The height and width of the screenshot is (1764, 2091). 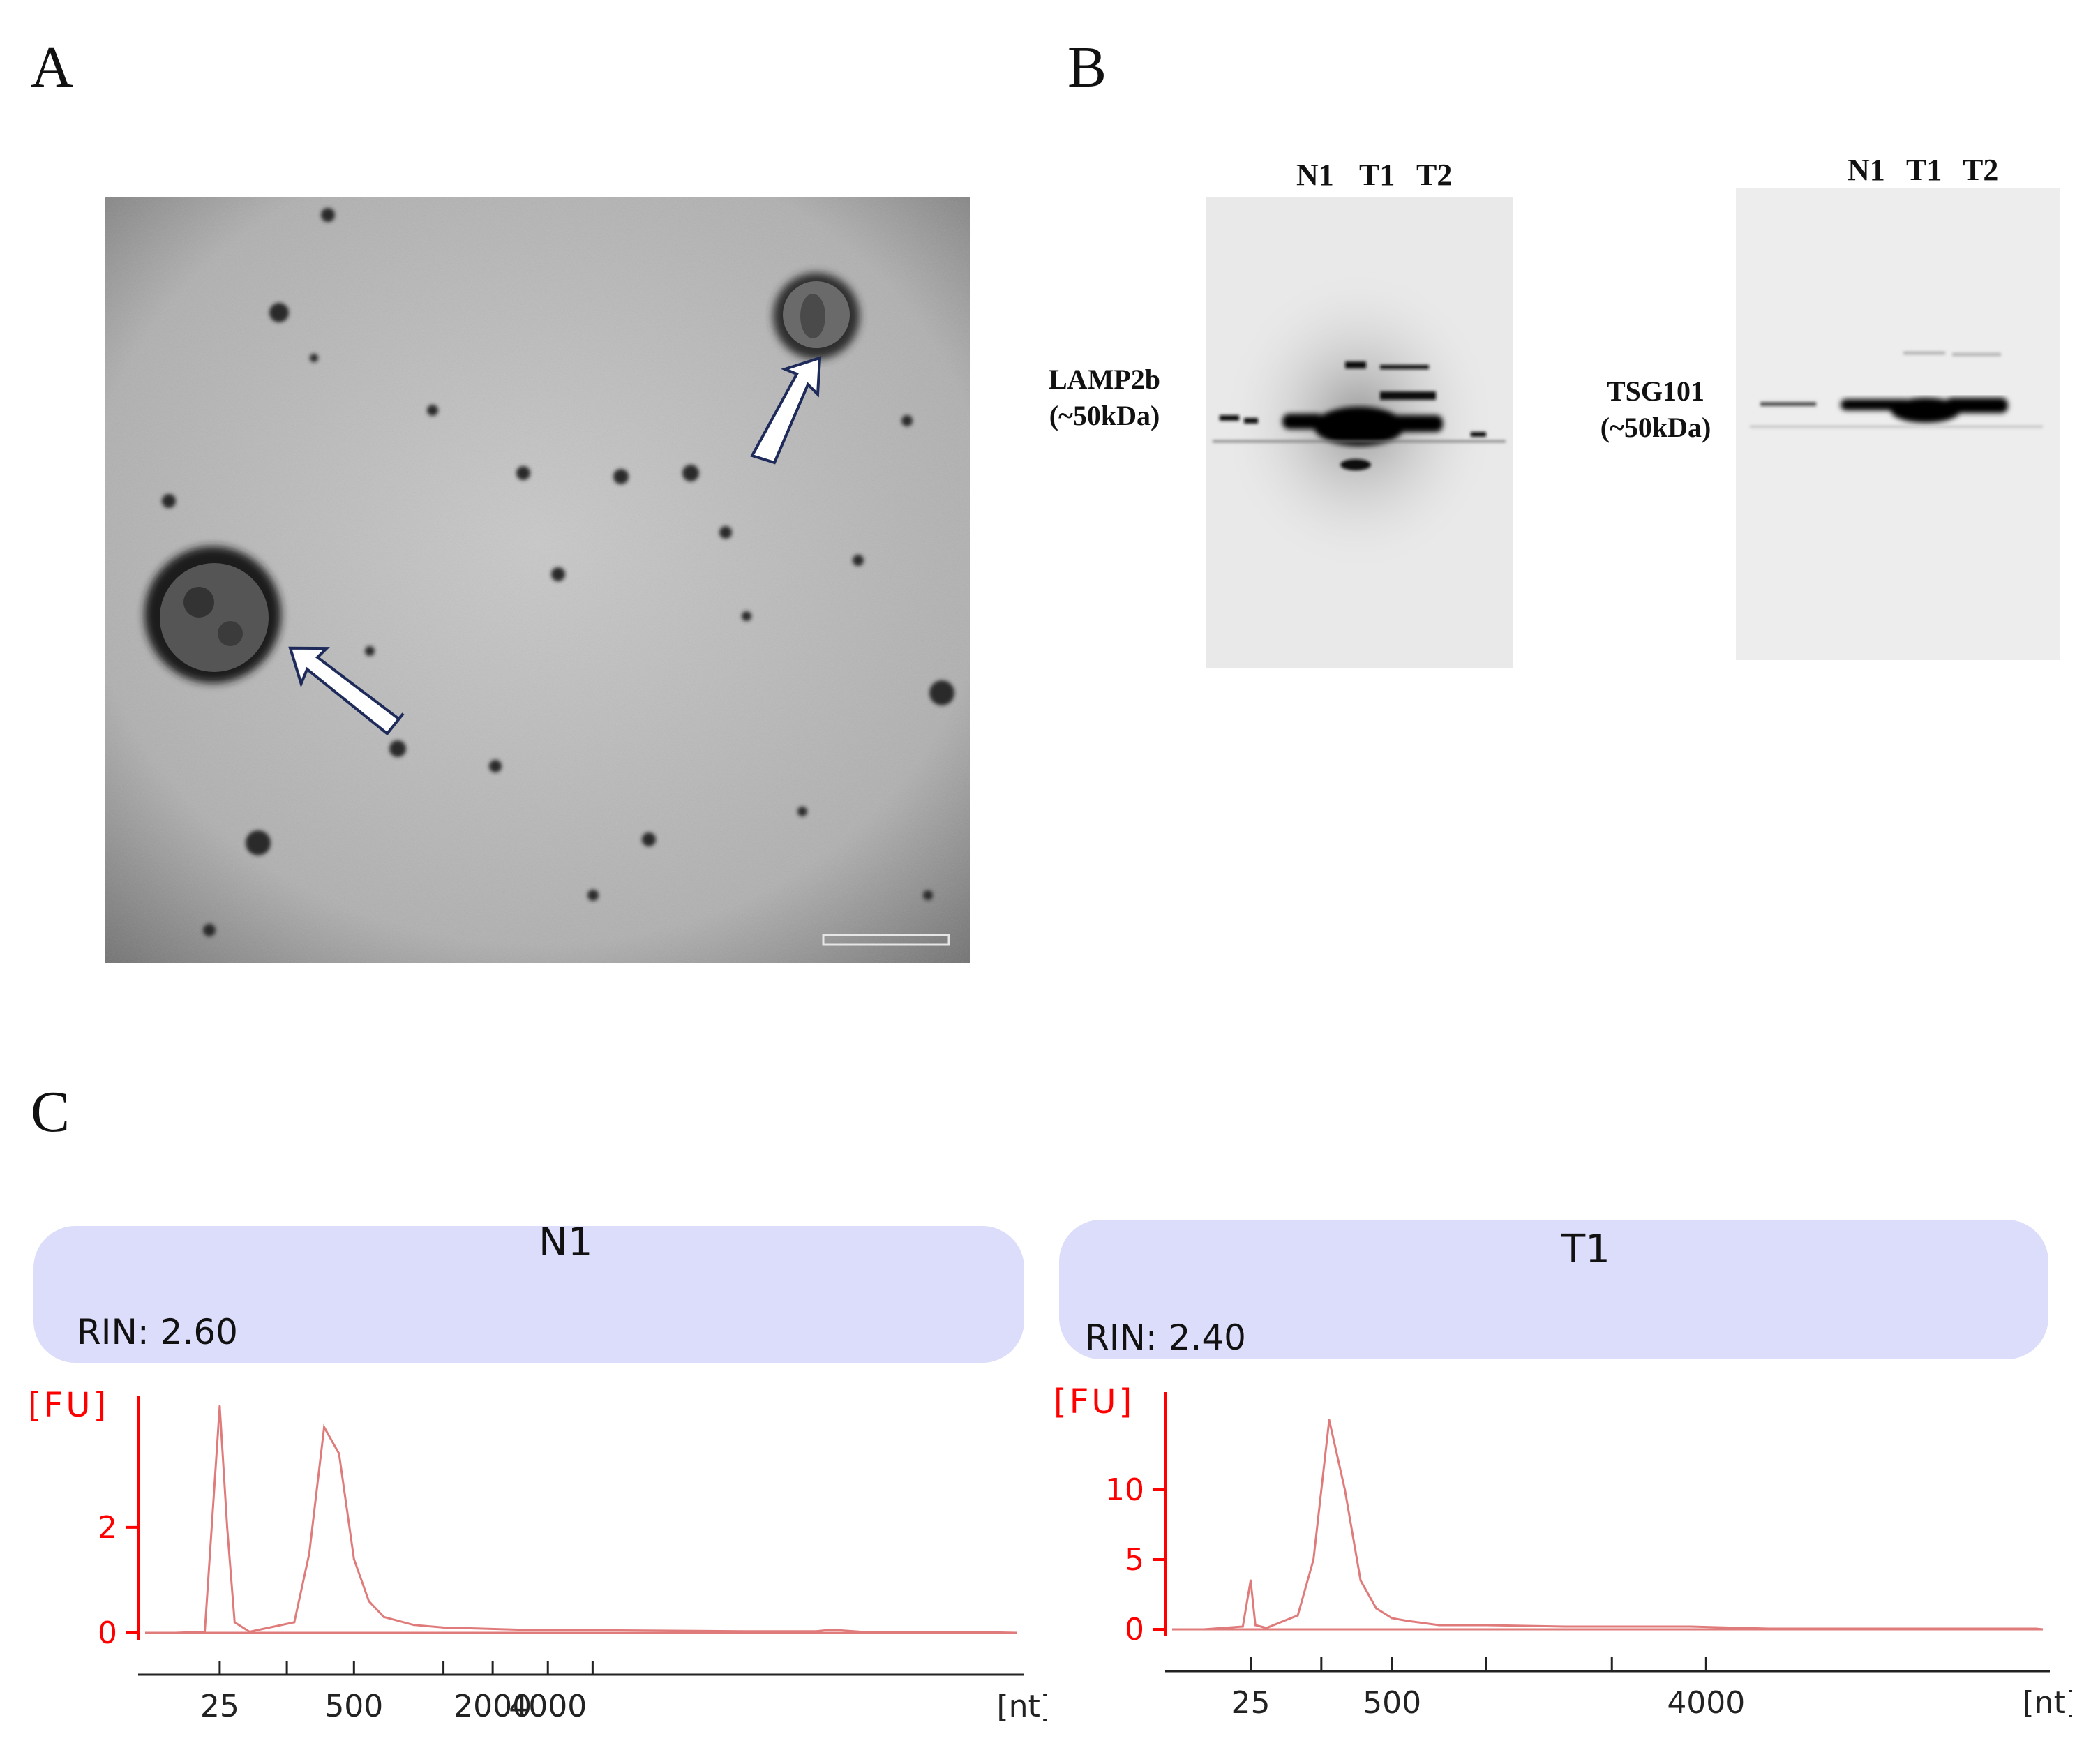 What do you see at coordinates (528, 1295) in the screenshot?
I see `n1-header-box` at bounding box center [528, 1295].